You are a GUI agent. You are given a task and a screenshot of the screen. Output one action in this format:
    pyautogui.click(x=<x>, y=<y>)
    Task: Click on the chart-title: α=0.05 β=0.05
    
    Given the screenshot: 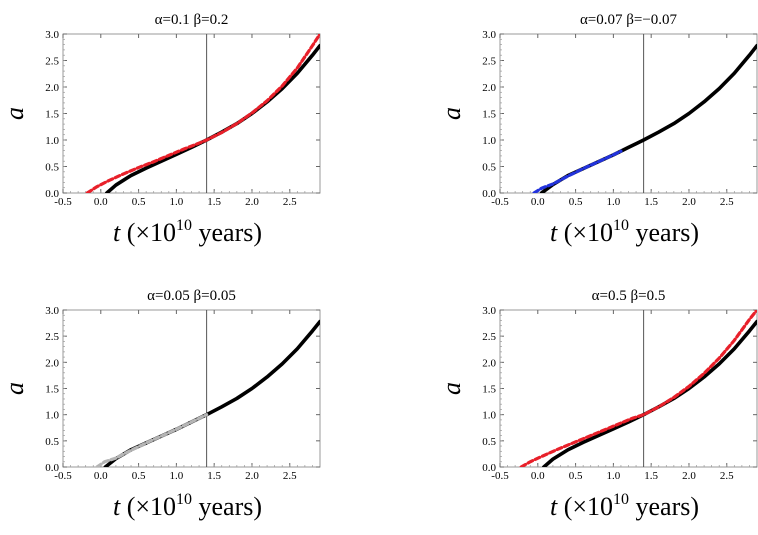 What is the action you would take?
    pyautogui.click(x=191, y=296)
    